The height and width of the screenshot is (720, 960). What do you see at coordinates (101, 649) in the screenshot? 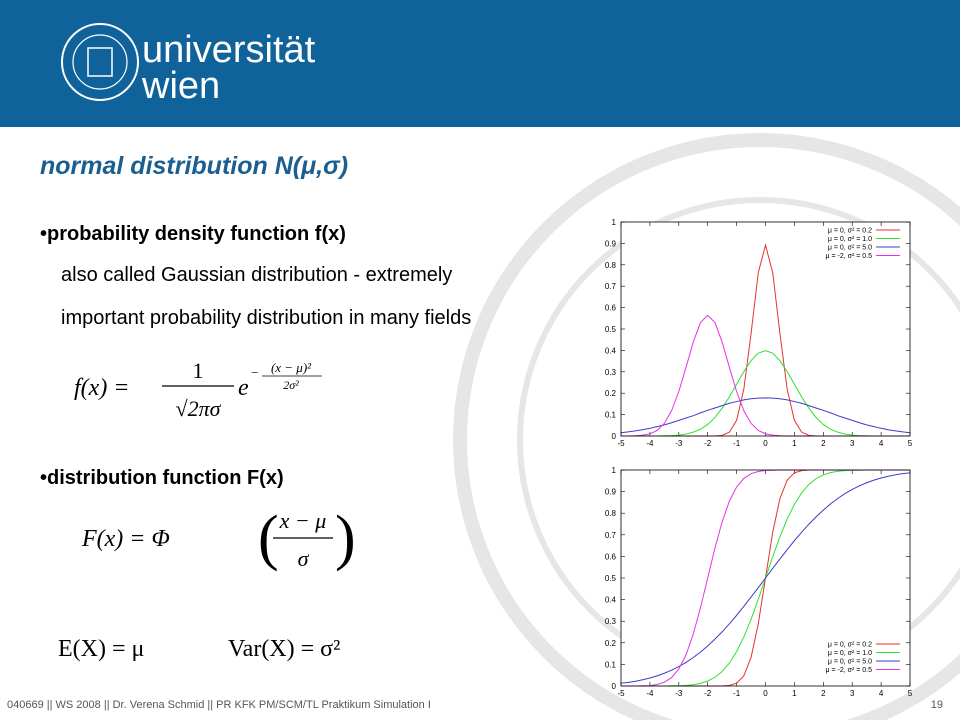
I see `formula-part: E(X) = μ` at bounding box center [101, 649].